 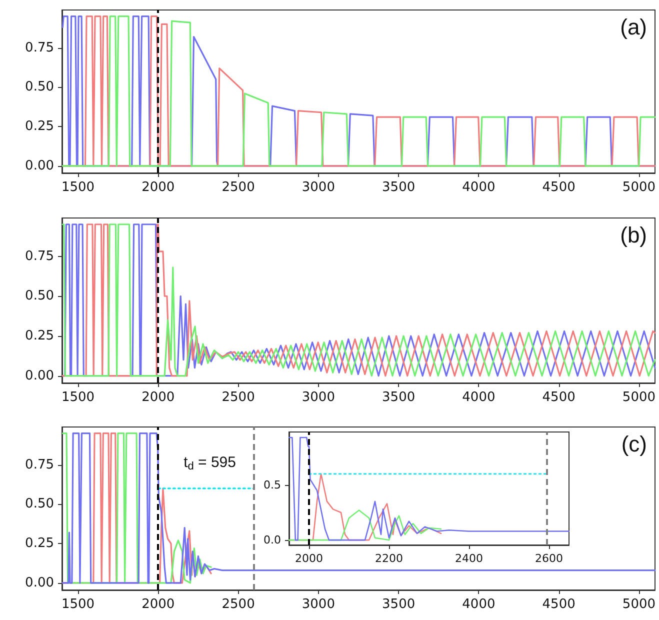 I want to click on x-tick-label: 2200, so click(x=389, y=558).